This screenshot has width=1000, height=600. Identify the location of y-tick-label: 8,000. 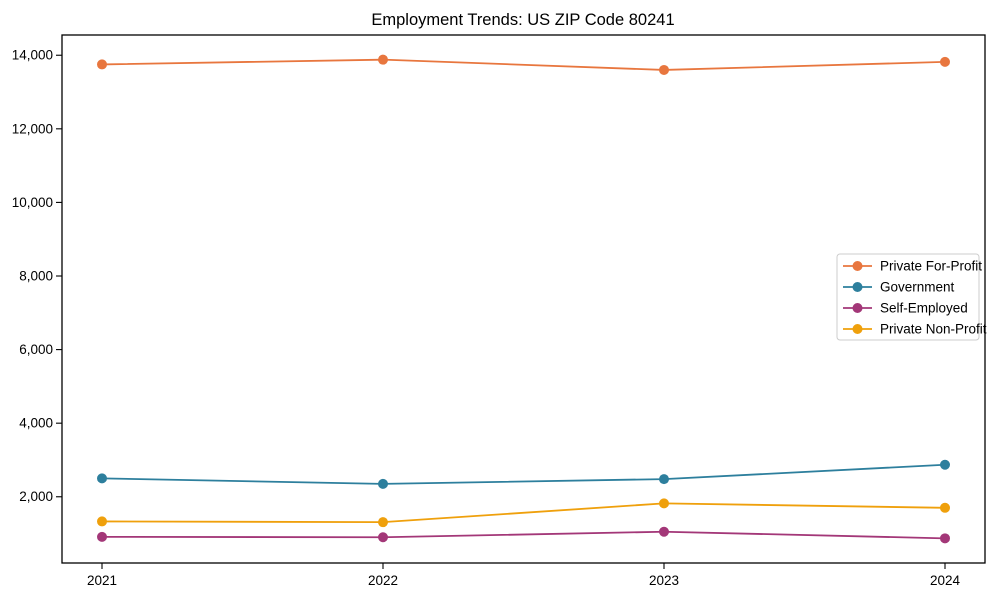
(36, 275).